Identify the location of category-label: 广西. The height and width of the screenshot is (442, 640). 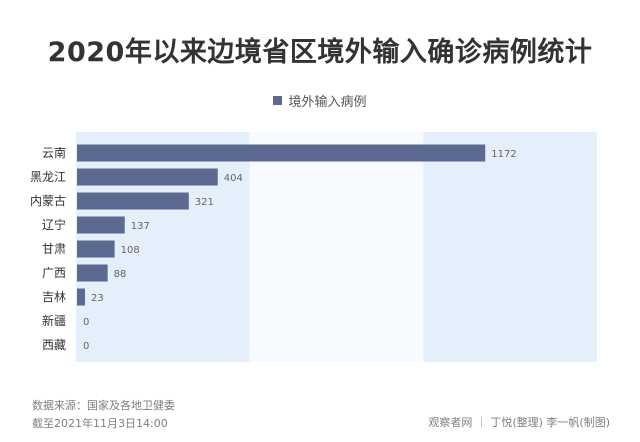
(54, 273).